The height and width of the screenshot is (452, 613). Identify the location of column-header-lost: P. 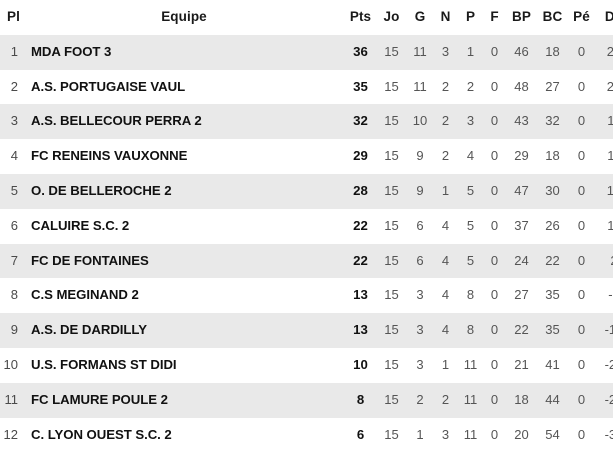
(470, 16).